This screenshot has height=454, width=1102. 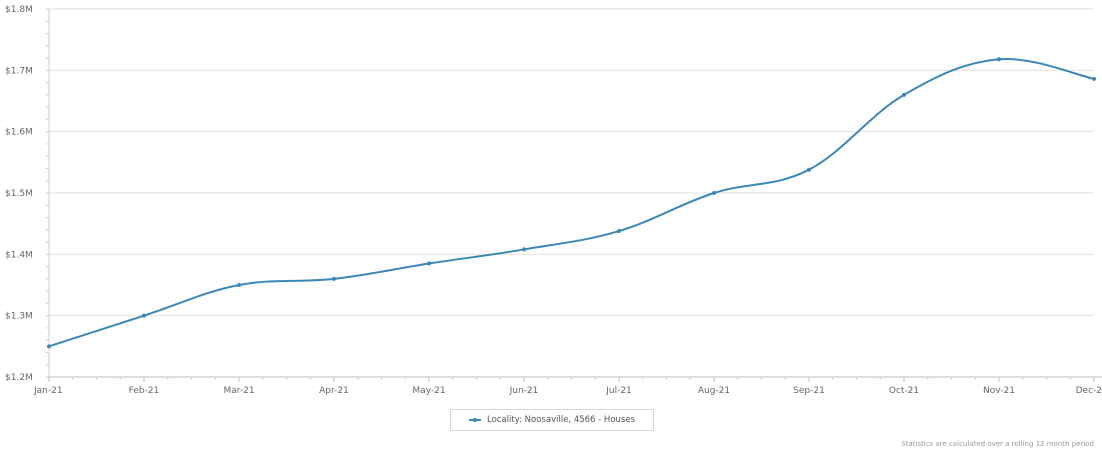 I want to click on legend-series-label: Locality: Noosaville, 4566 - Houses, so click(x=560, y=420).